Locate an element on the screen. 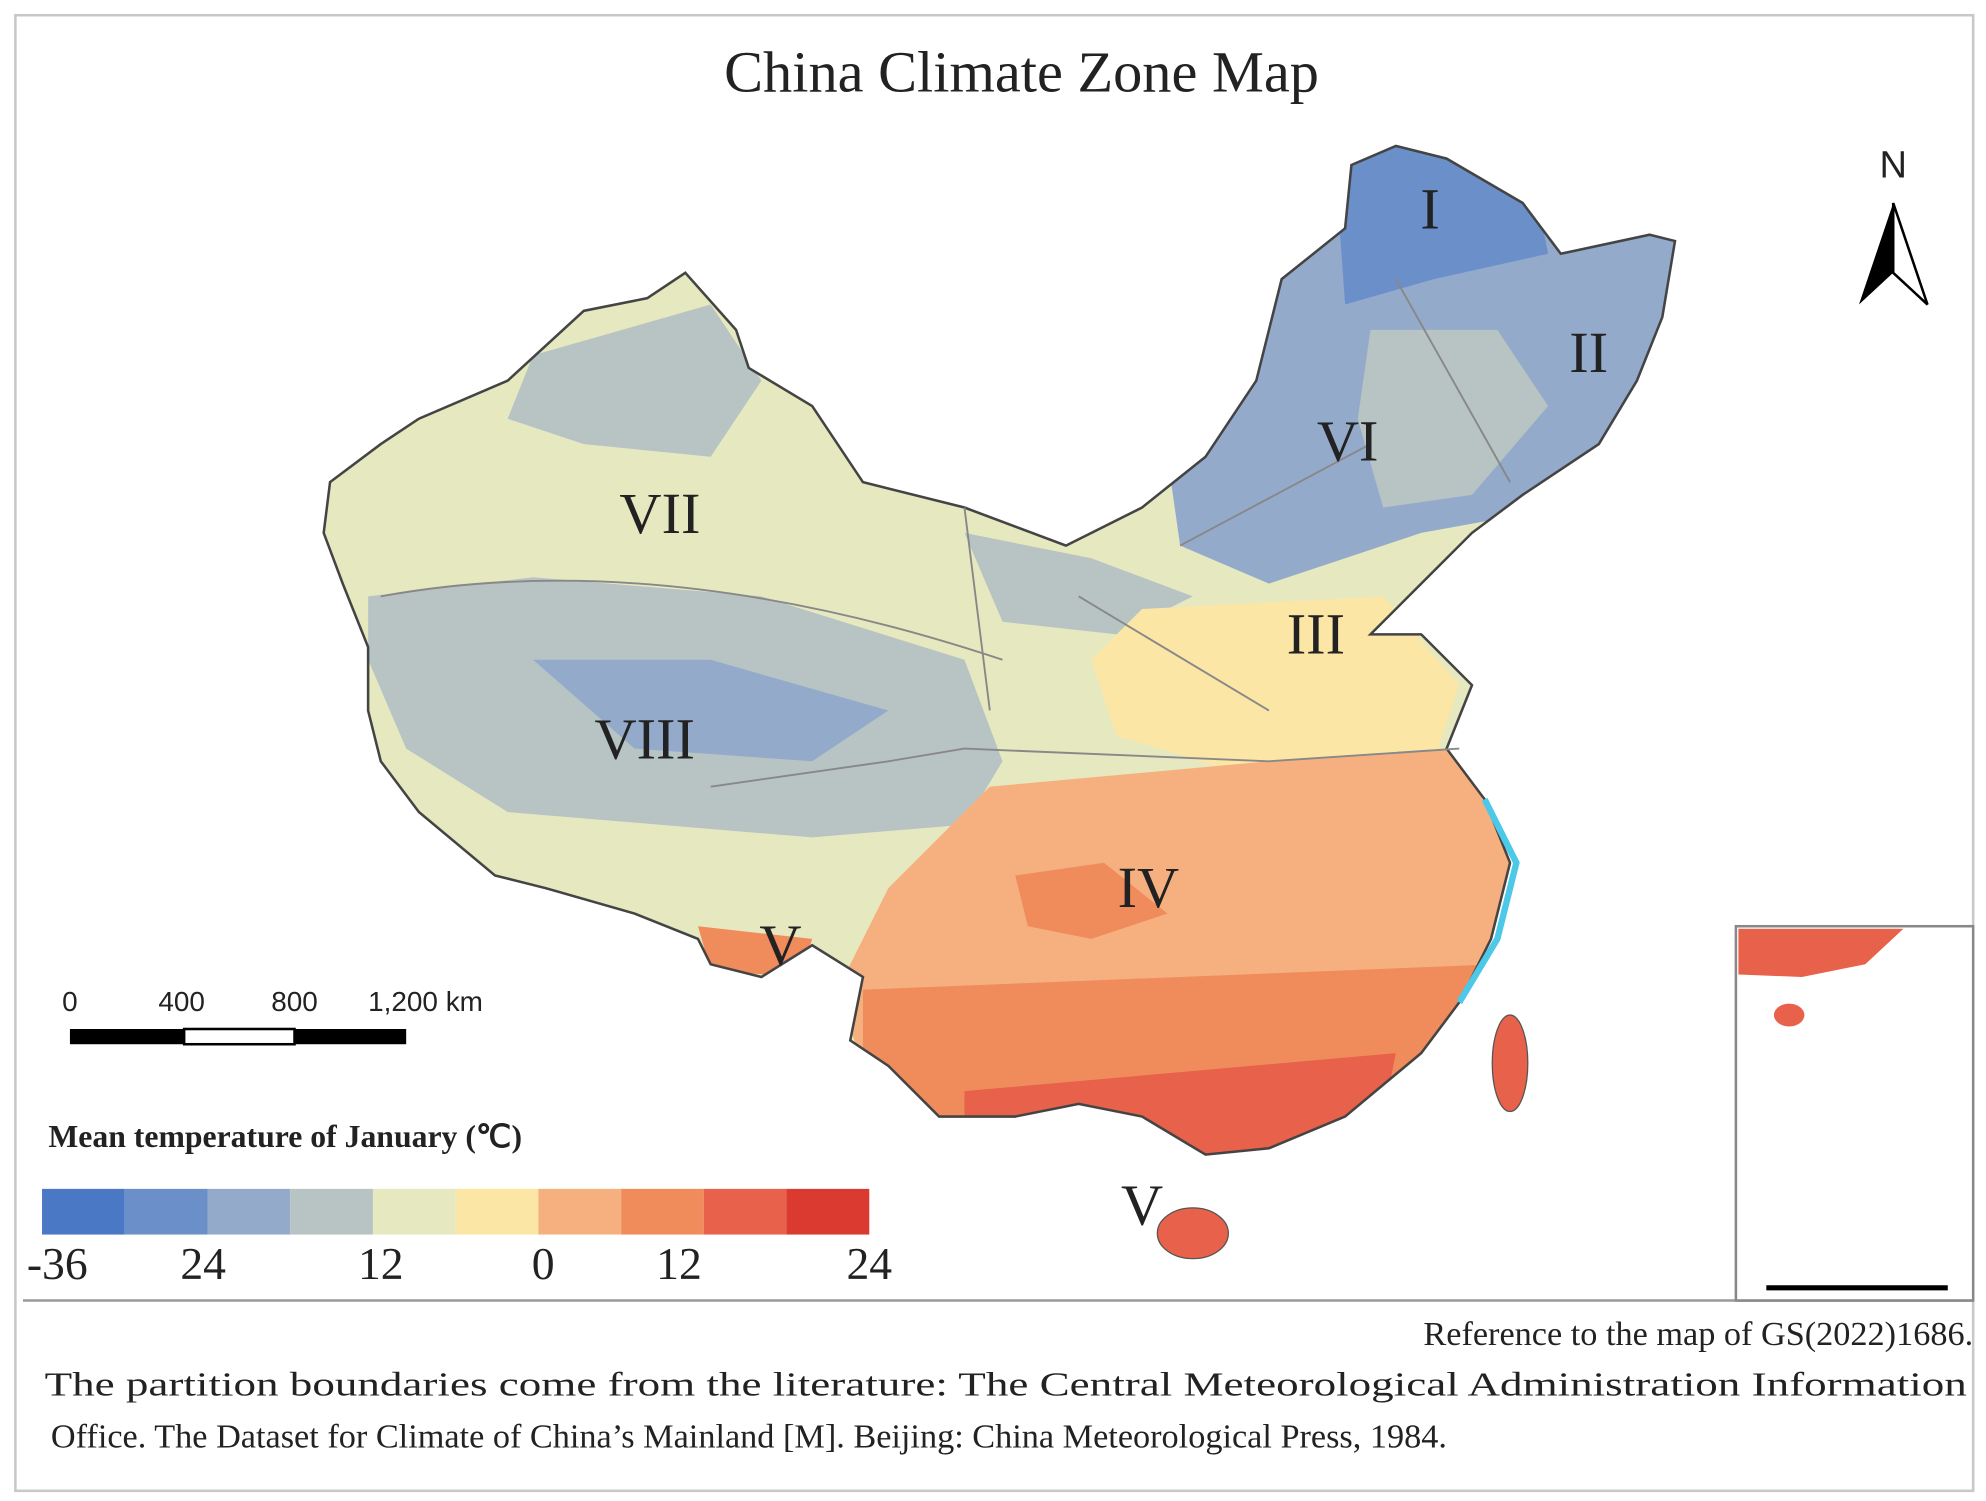 The height and width of the screenshot is (1501, 1986). legend-tick-label: -36 is located at coordinates (57, 1263).